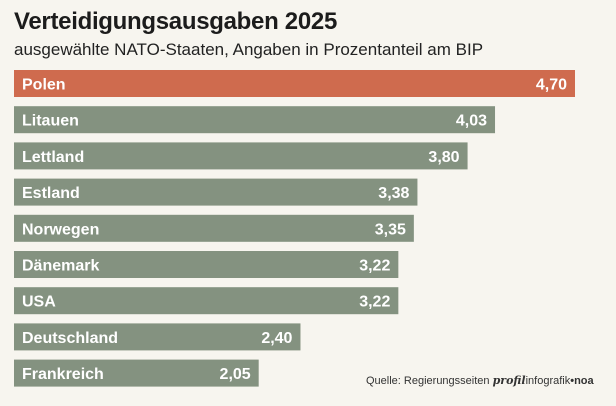 This screenshot has width=616, height=406. I want to click on chart-title: Verteidigungsausgaben 2025, so click(175, 21).